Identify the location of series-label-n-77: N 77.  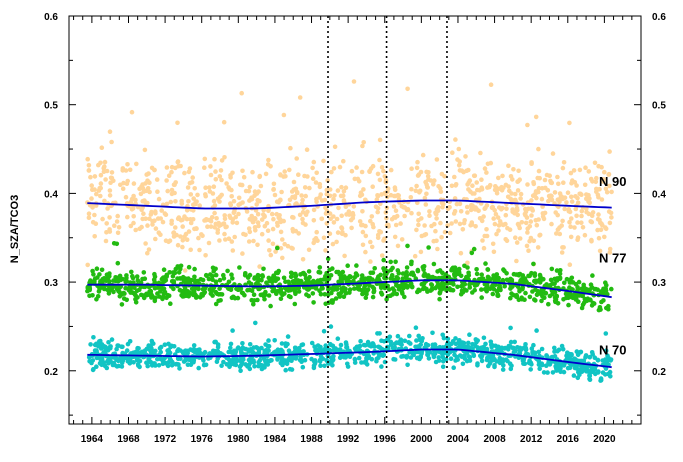
(612, 257).